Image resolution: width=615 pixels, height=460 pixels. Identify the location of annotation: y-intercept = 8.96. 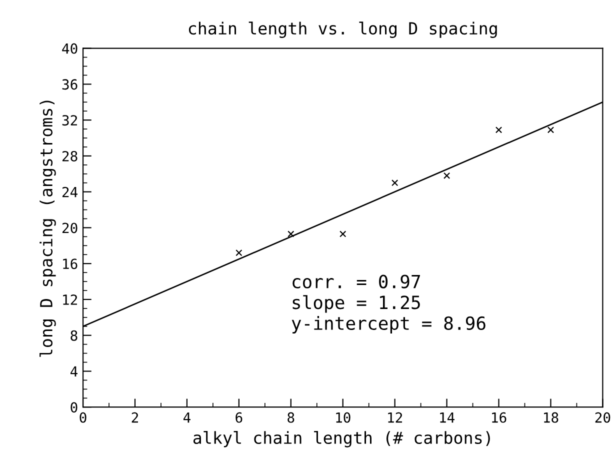
(389, 325).